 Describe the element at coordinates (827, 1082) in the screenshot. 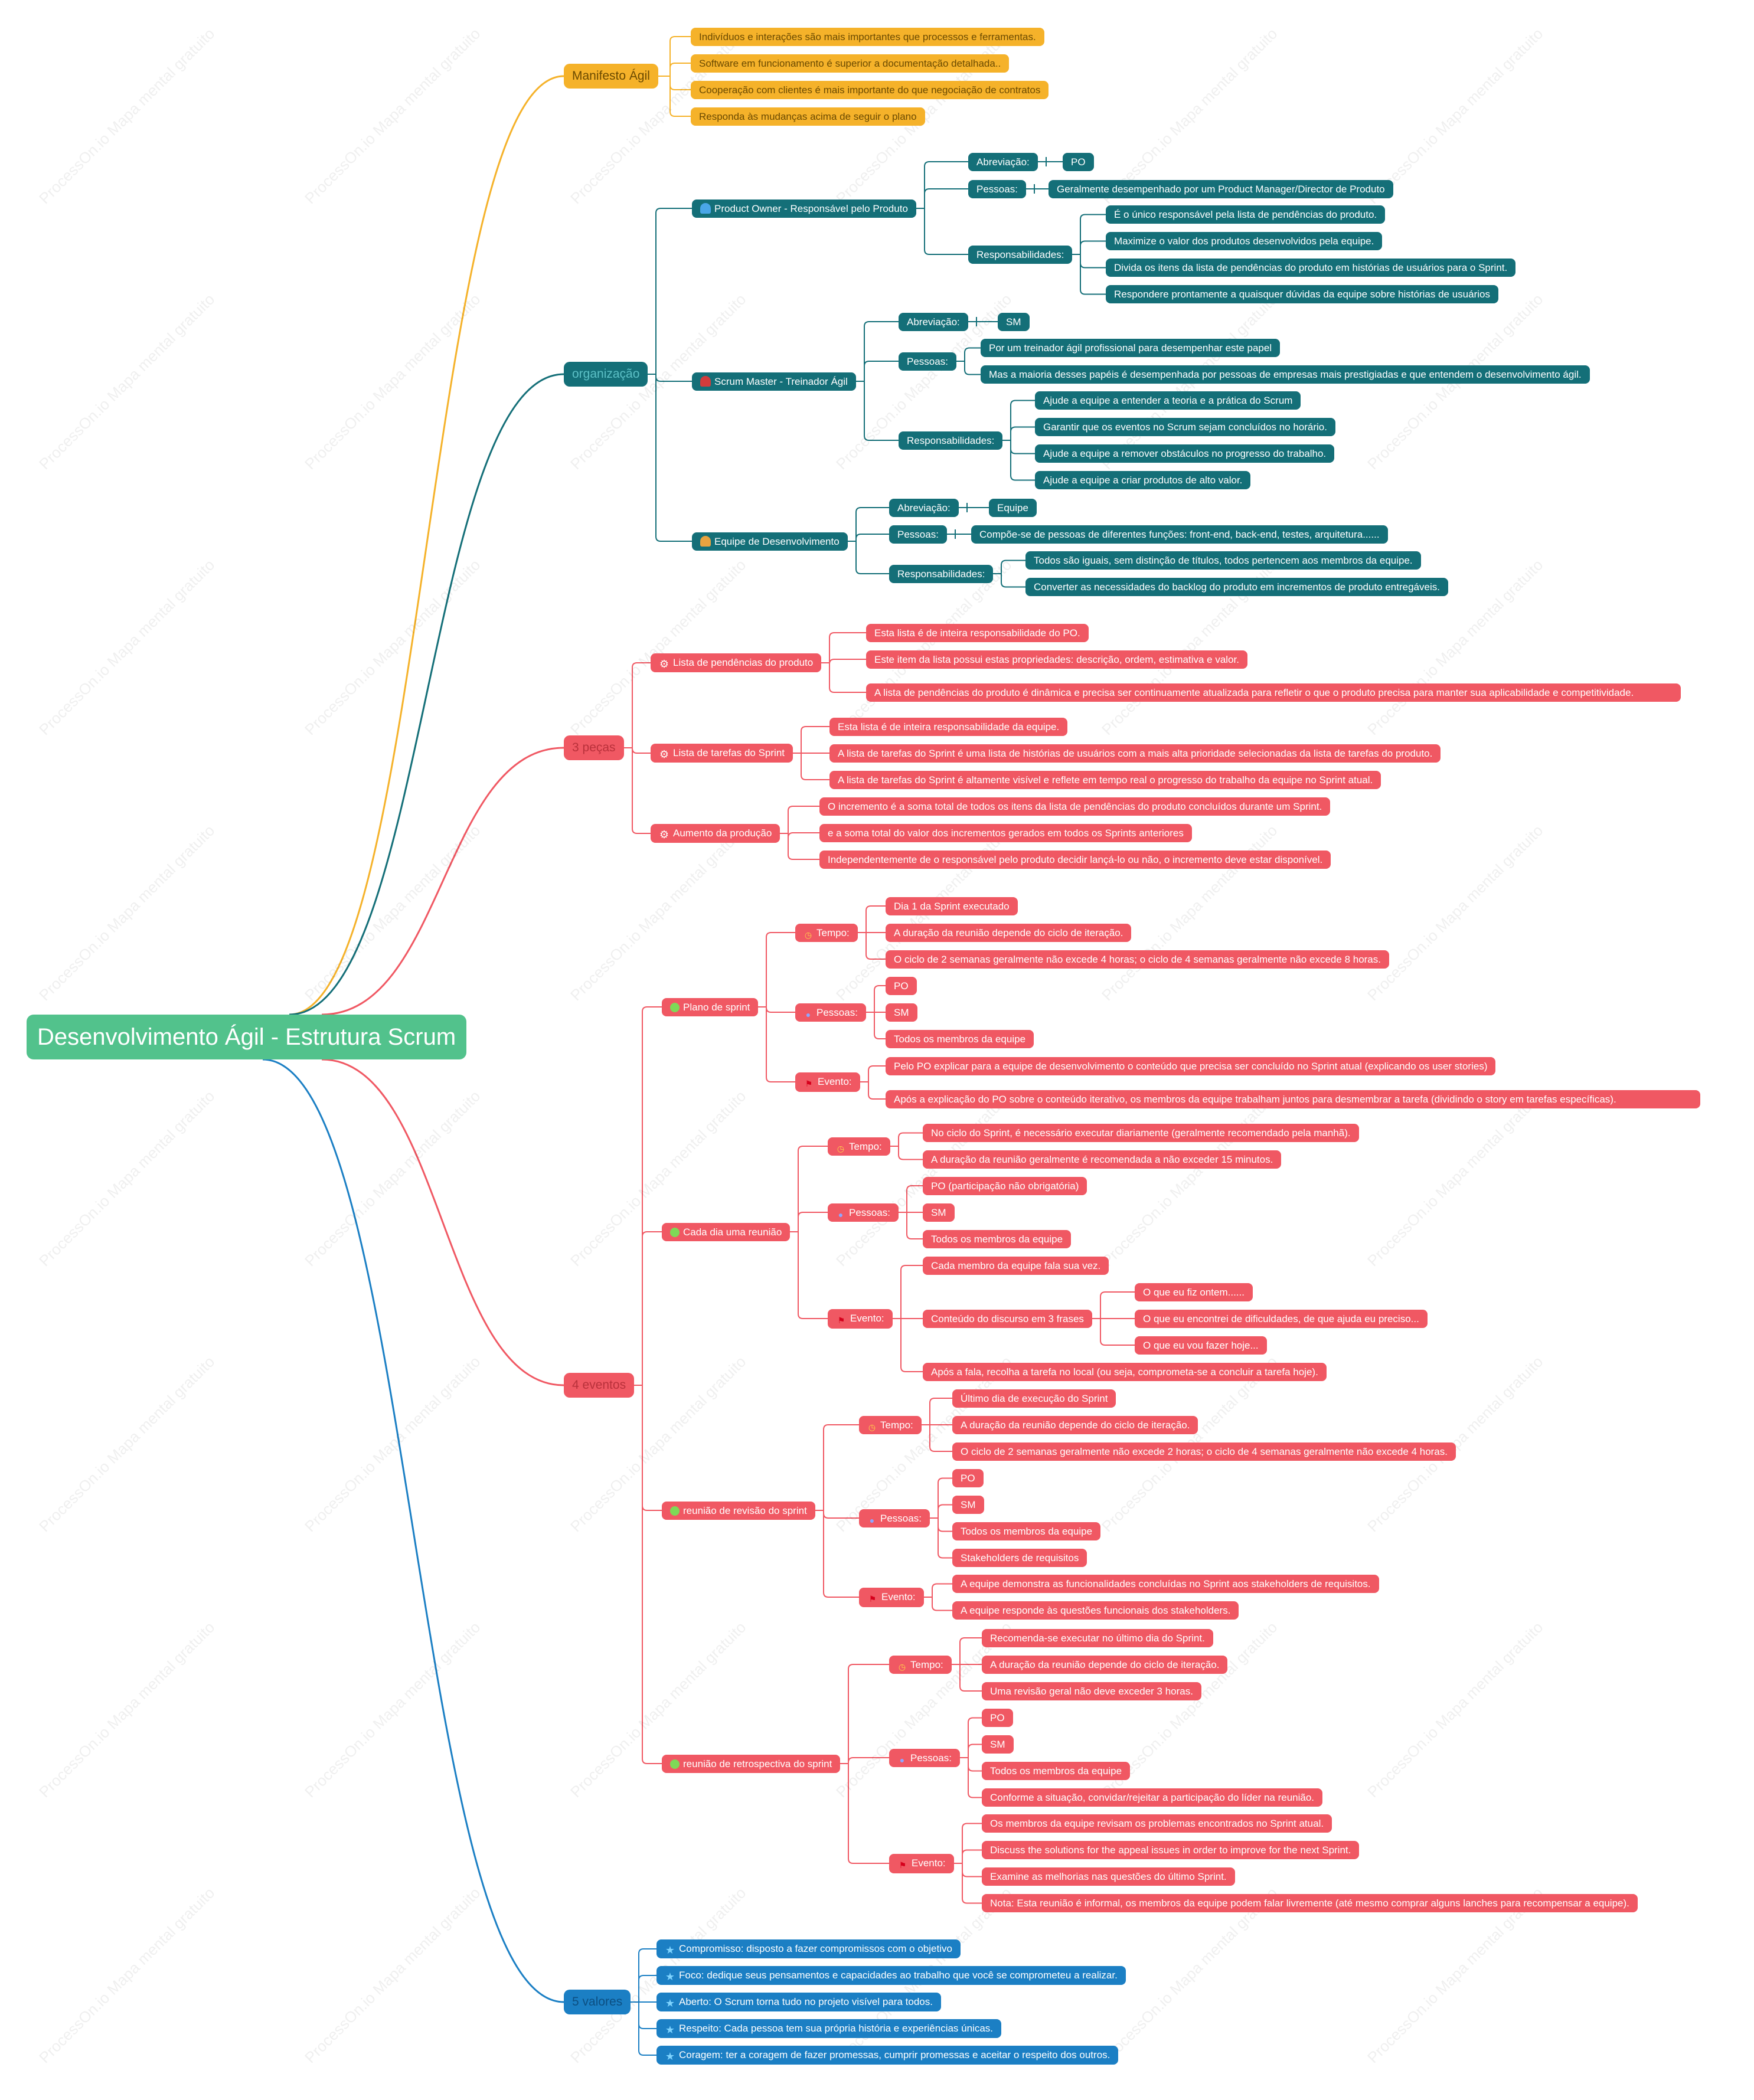

I see `event-1-event: ⚑ Evento:` at that location.